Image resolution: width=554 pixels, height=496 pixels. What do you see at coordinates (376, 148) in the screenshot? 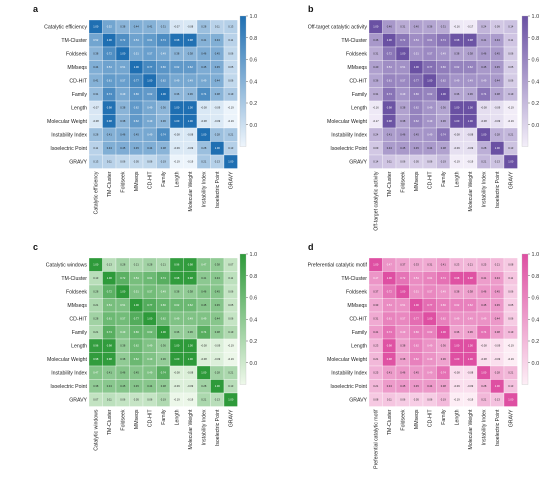
I see `cell-value-label: 0.09` at bounding box center [376, 148].